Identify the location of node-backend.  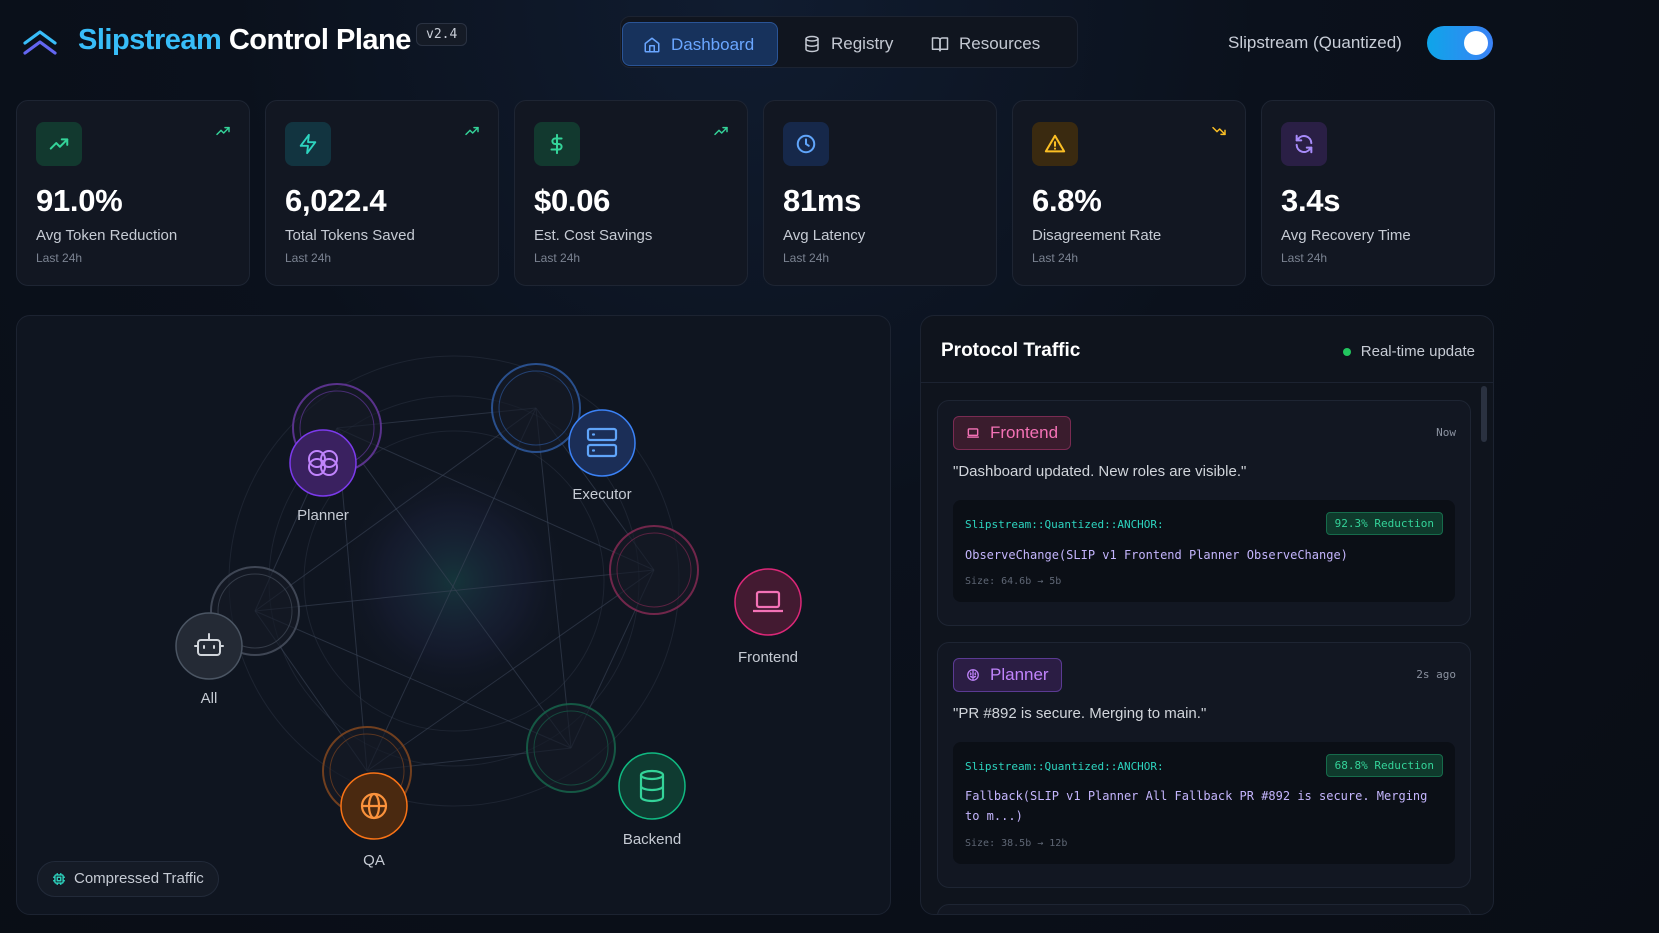
(652, 786).